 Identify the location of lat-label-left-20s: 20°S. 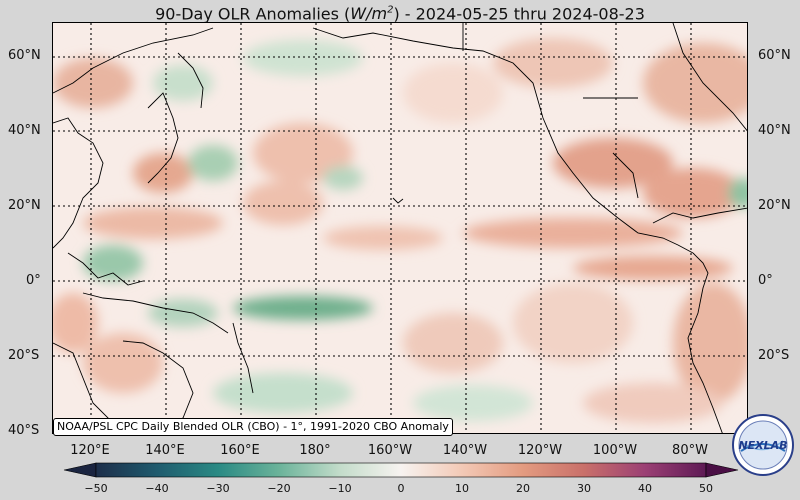
(24, 355).